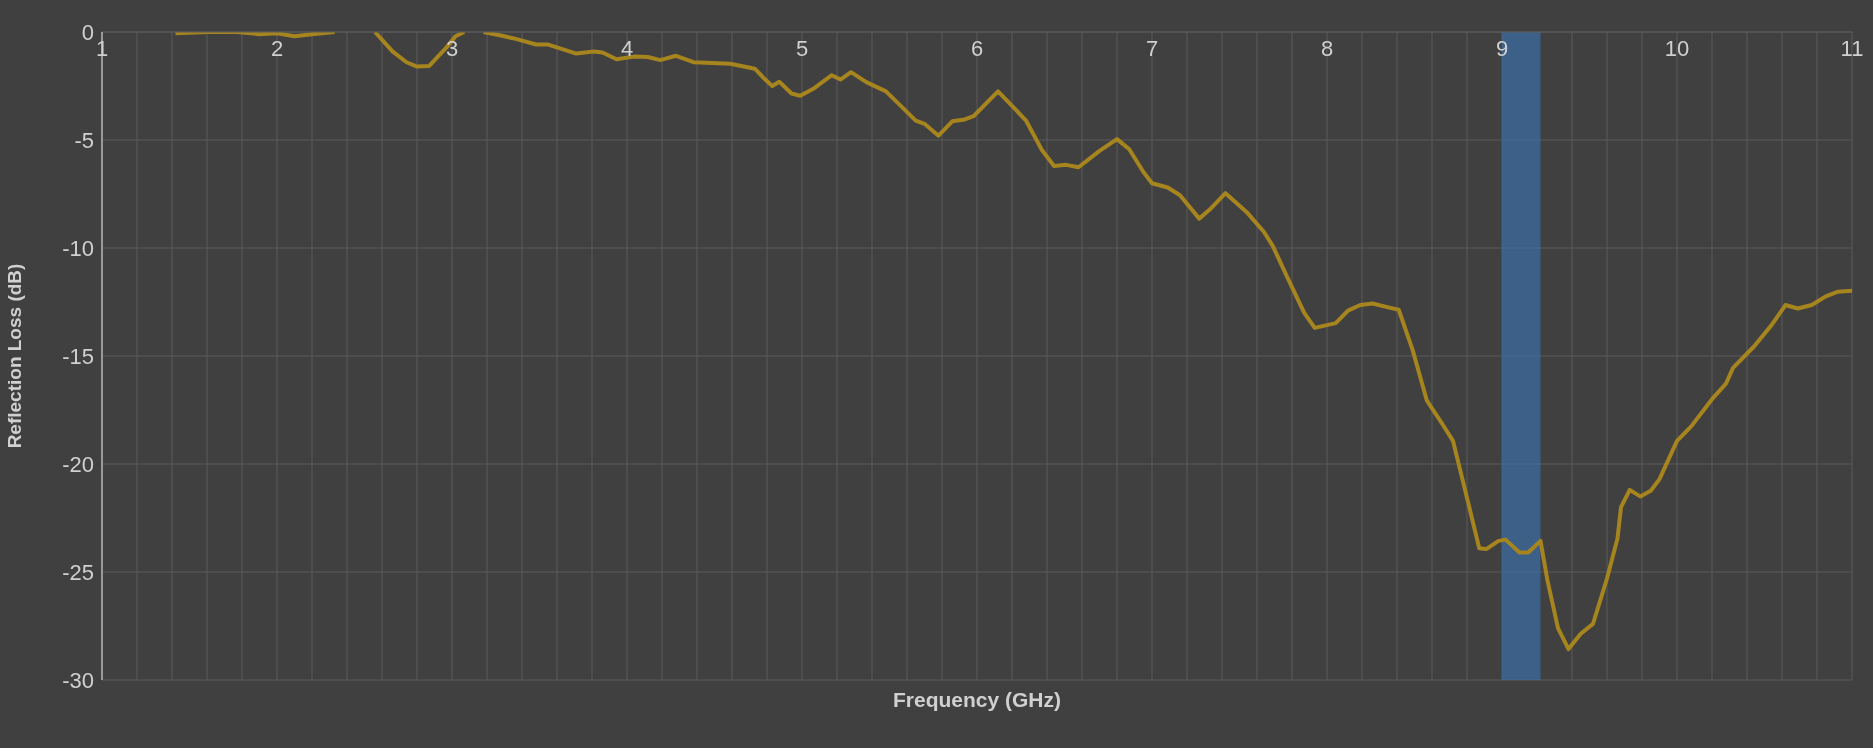  Describe the element at coordinates (1502, 48) in the screenshot. I see `x-tick-label: 9` at that location.